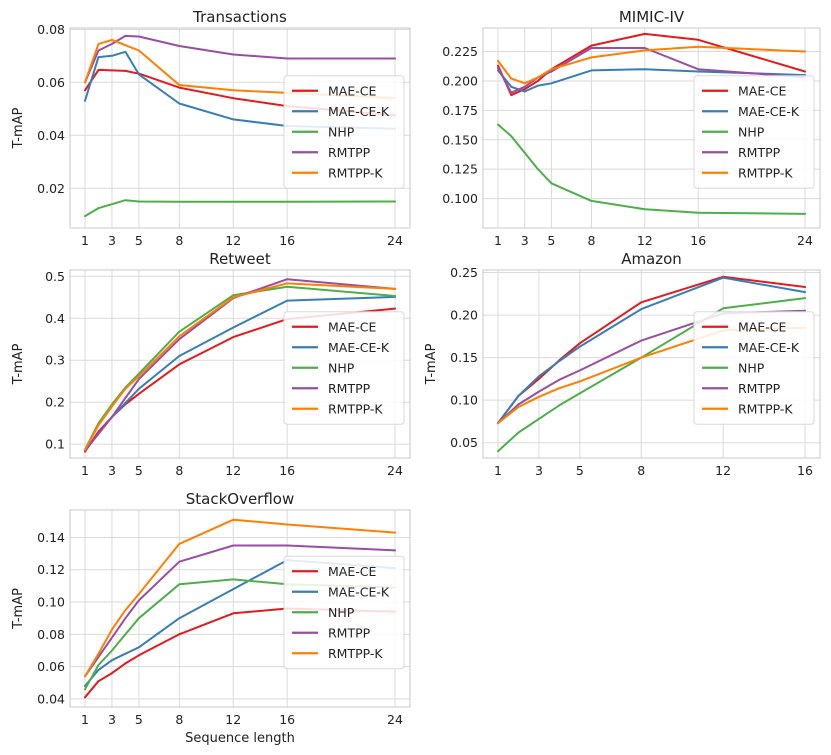  Describe the element at coordinates (55, 360) in the screenshot. I see `y-tick-label: 0.3` at that location.